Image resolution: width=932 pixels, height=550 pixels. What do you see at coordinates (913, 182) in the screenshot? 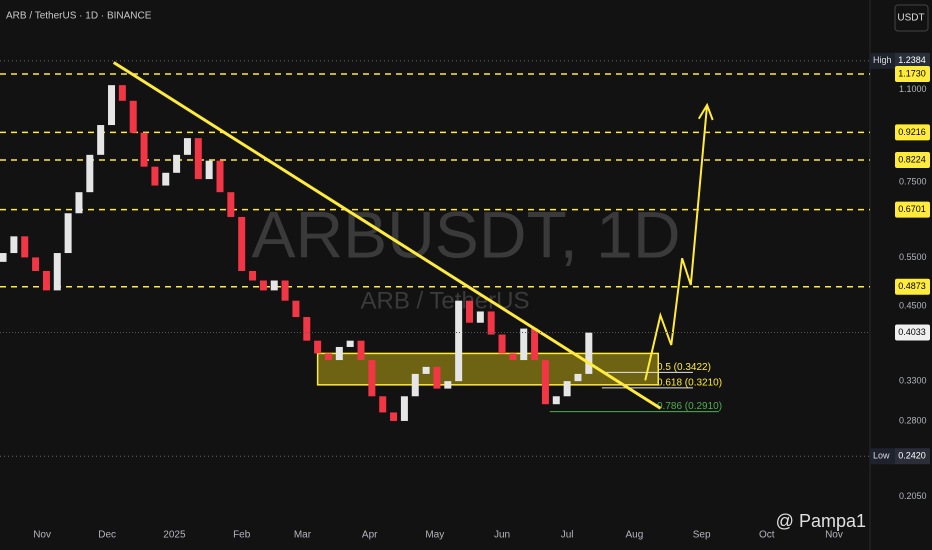
I see `y-tick-label: 0.7500` at bounding box center [913, 182].